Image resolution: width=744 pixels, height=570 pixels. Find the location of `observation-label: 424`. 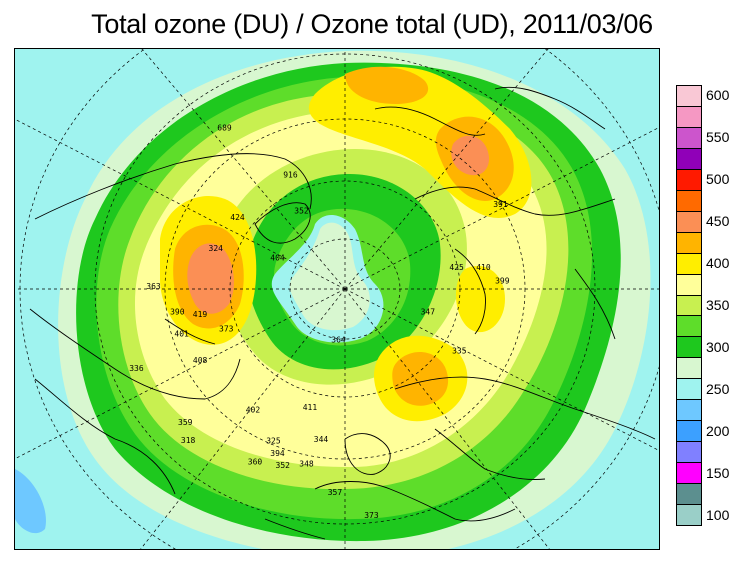

observation-label: 424 is located at coordinates (237, 217).